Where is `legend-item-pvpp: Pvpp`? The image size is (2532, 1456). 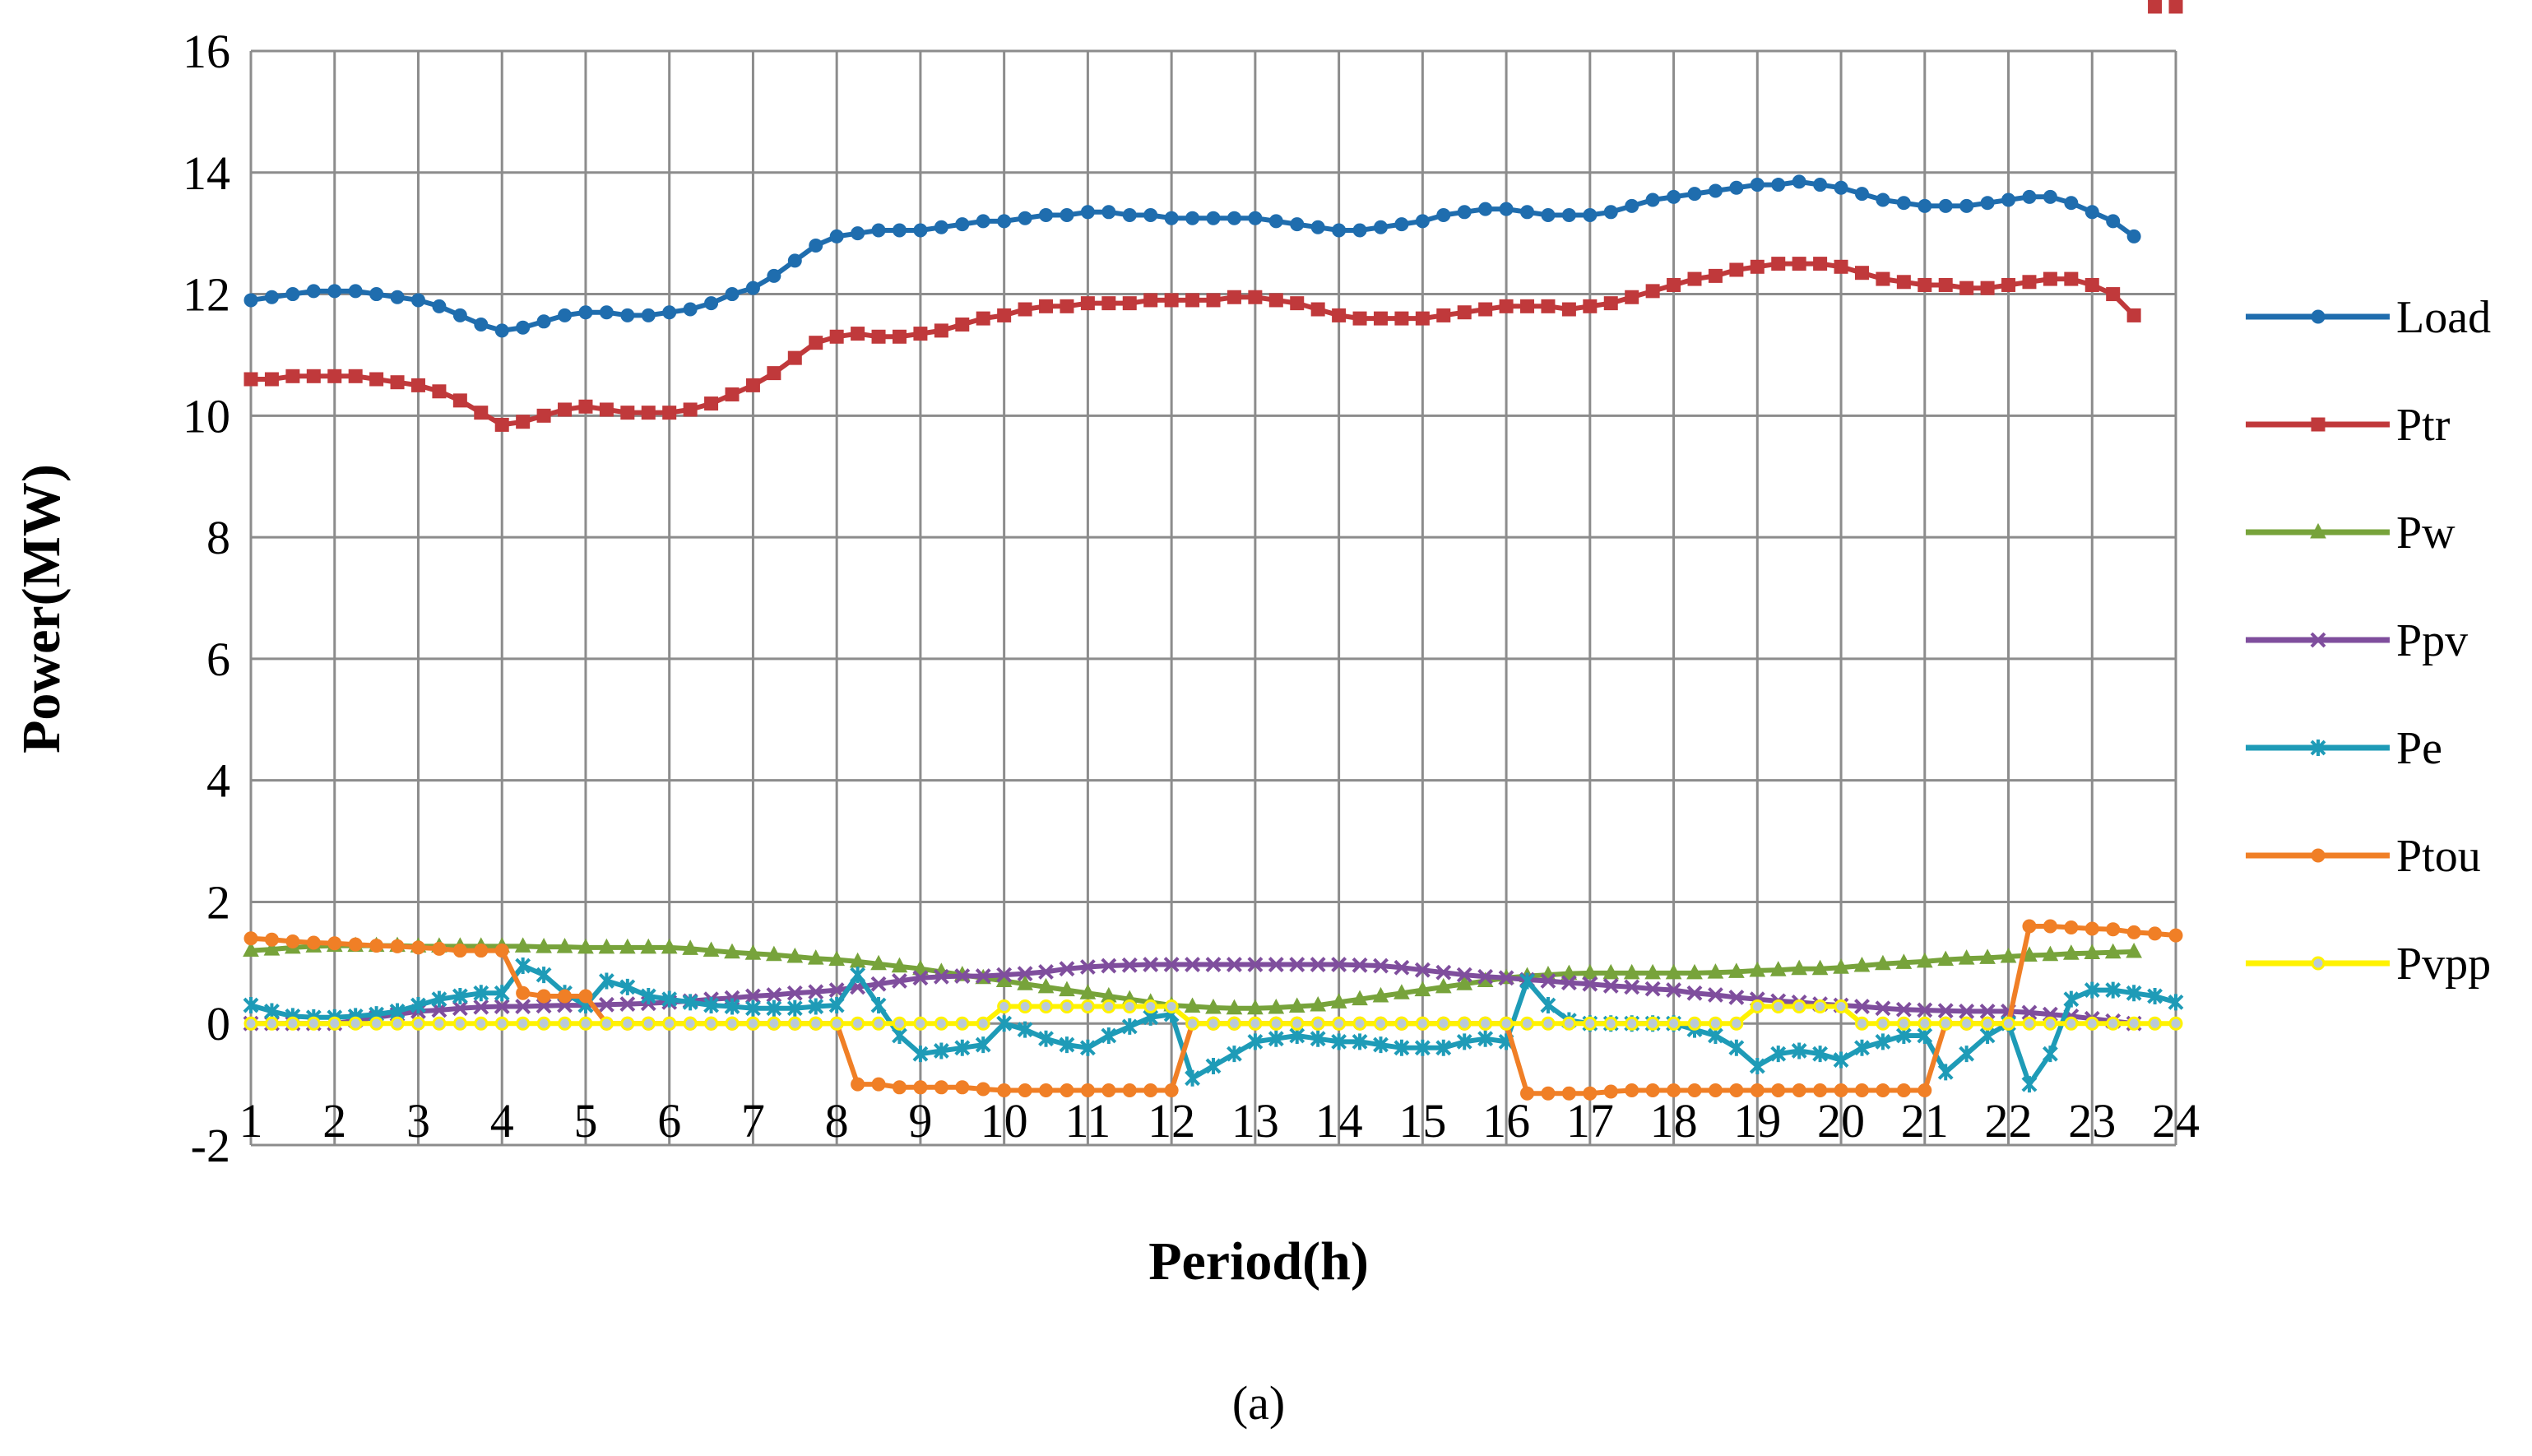 legend-item-pvpp: Pvpp is located at coordinates (2368, 964).